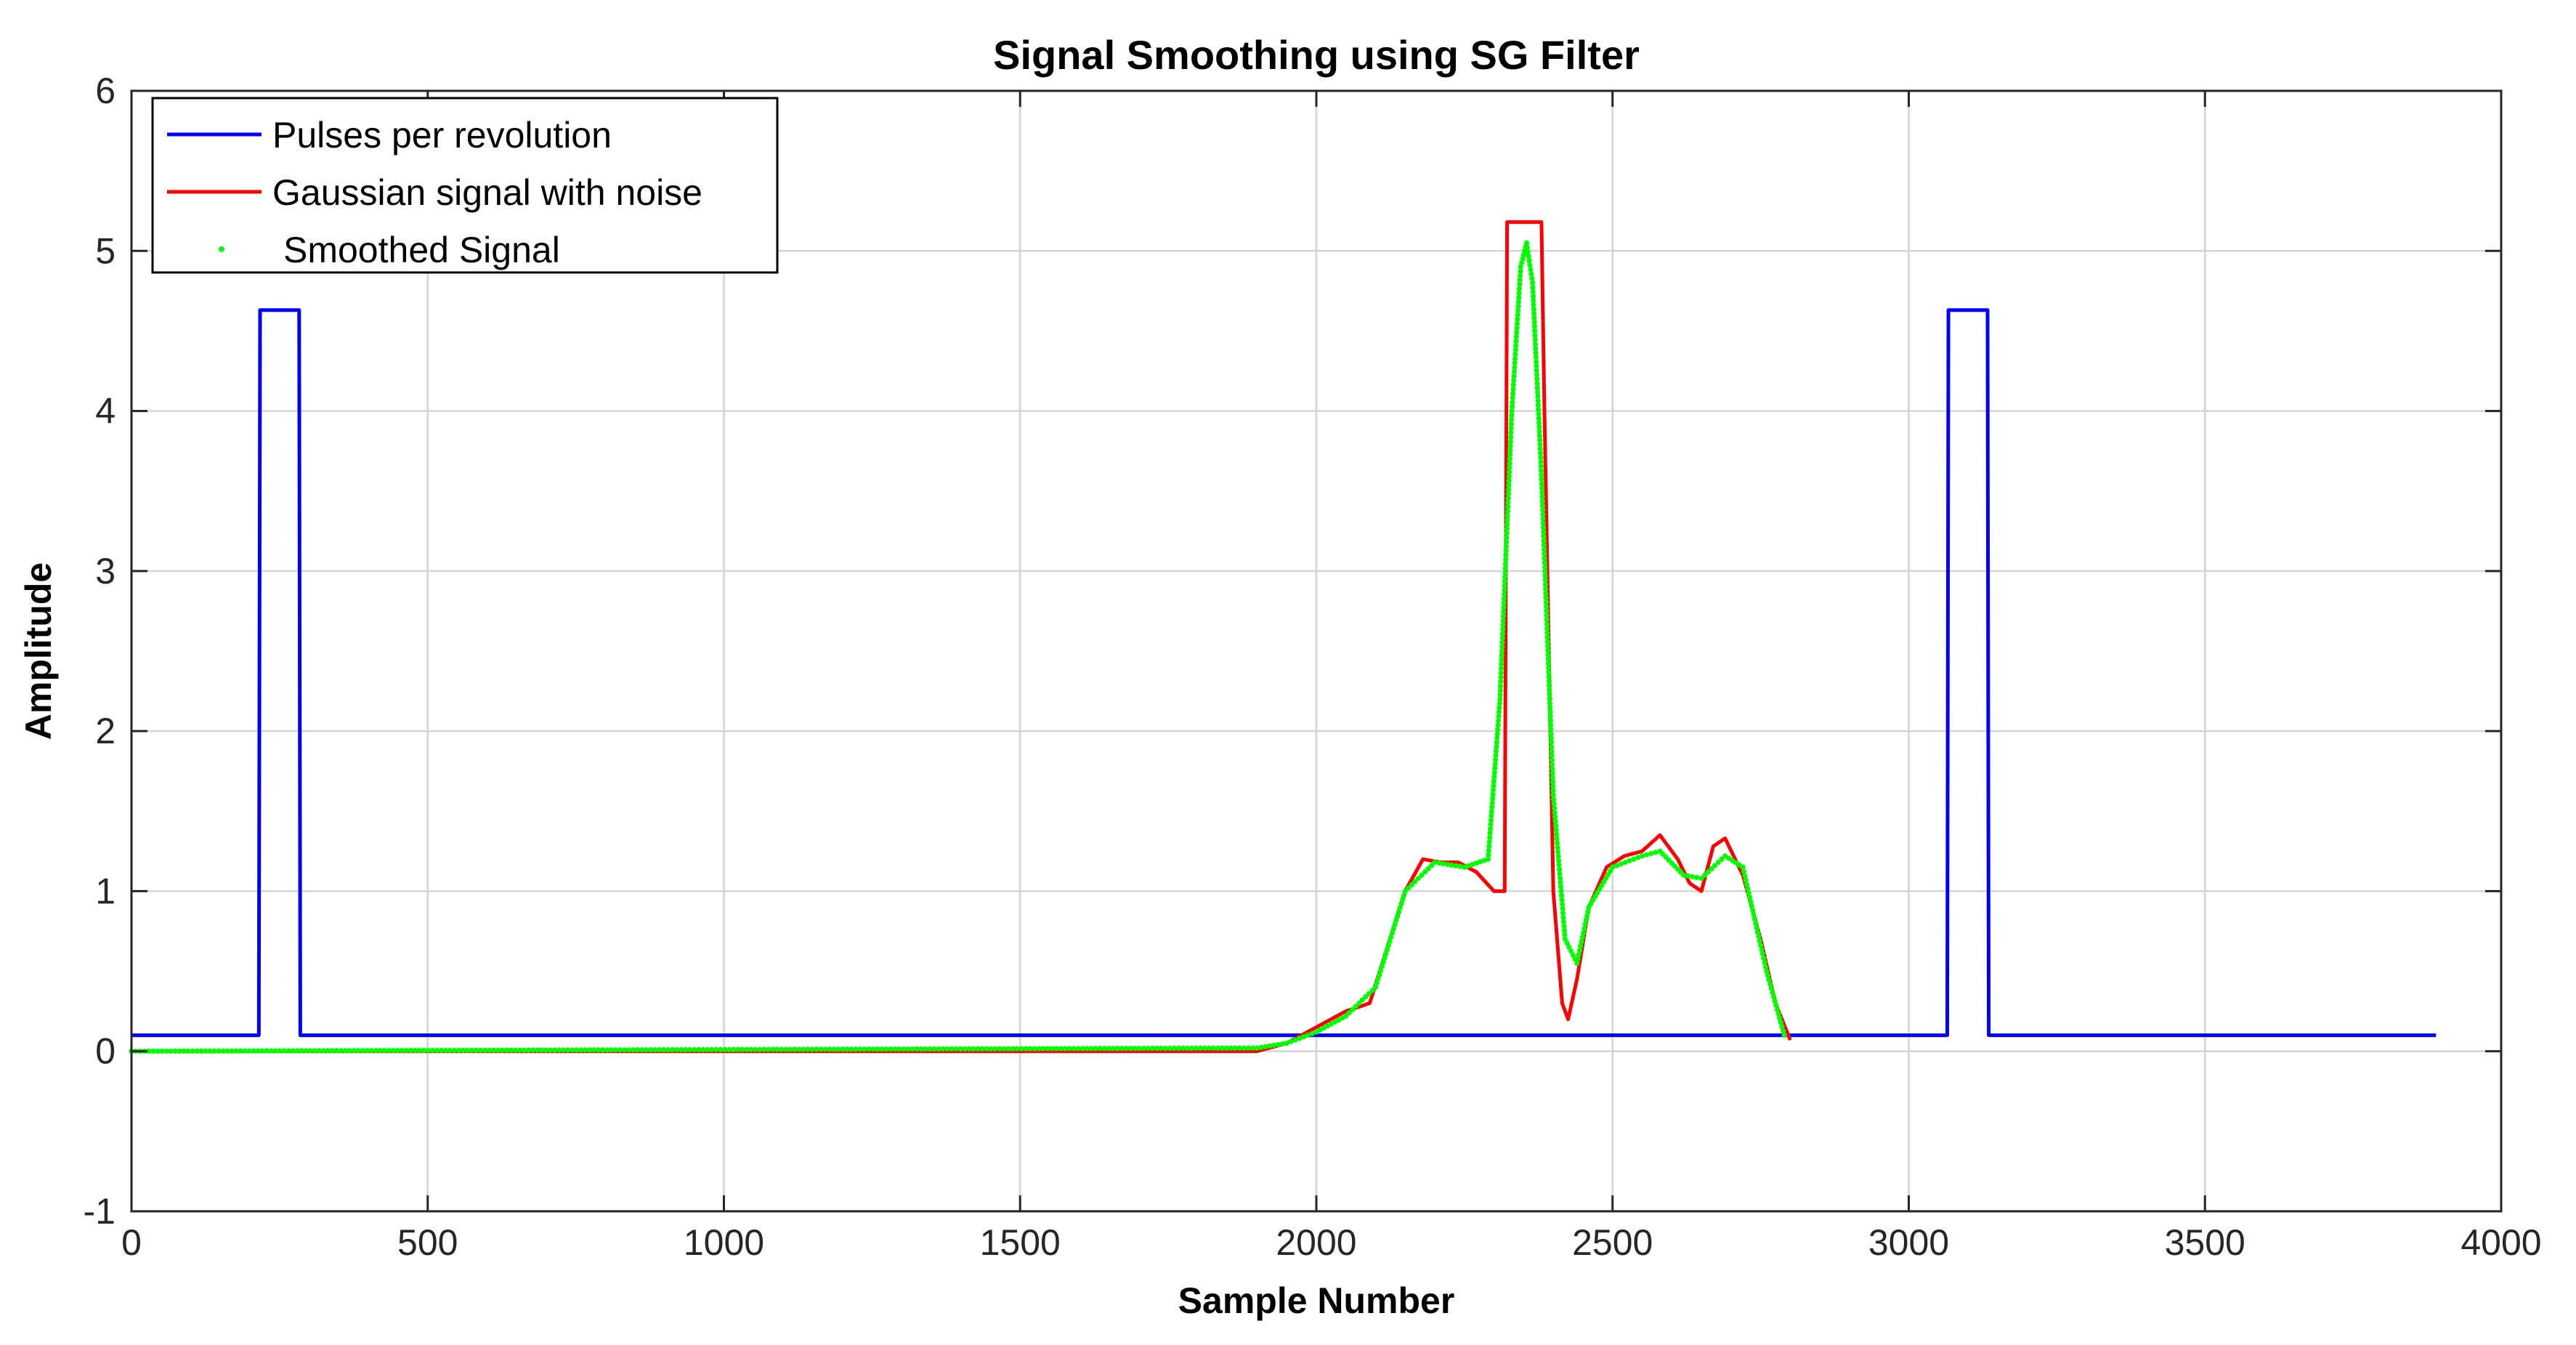  Describe the element at coordinates (465, 185) in the screenshot. I see `legend-box` at that location.